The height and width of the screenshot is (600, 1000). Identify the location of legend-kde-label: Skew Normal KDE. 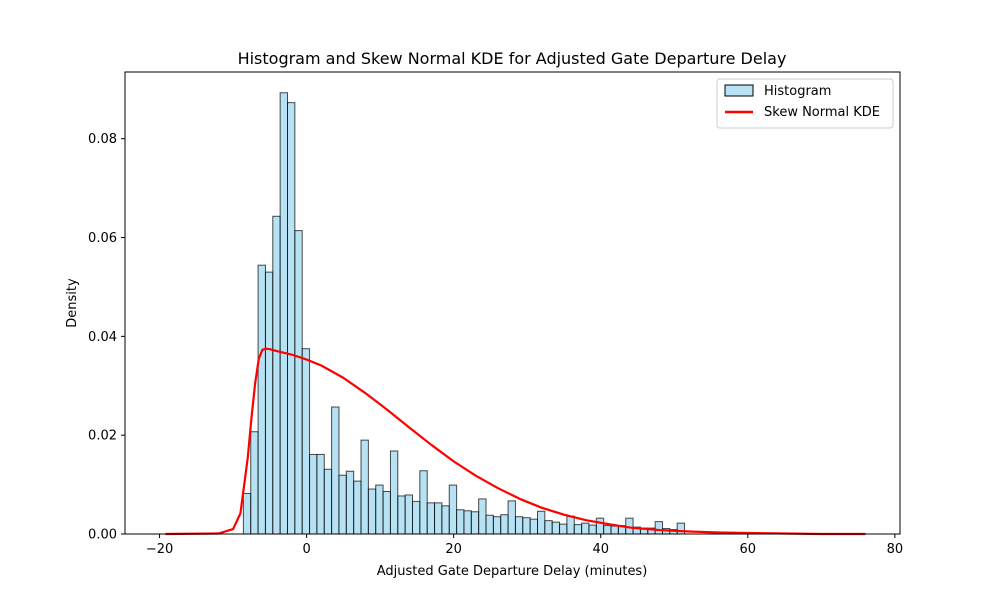
(822, 112).